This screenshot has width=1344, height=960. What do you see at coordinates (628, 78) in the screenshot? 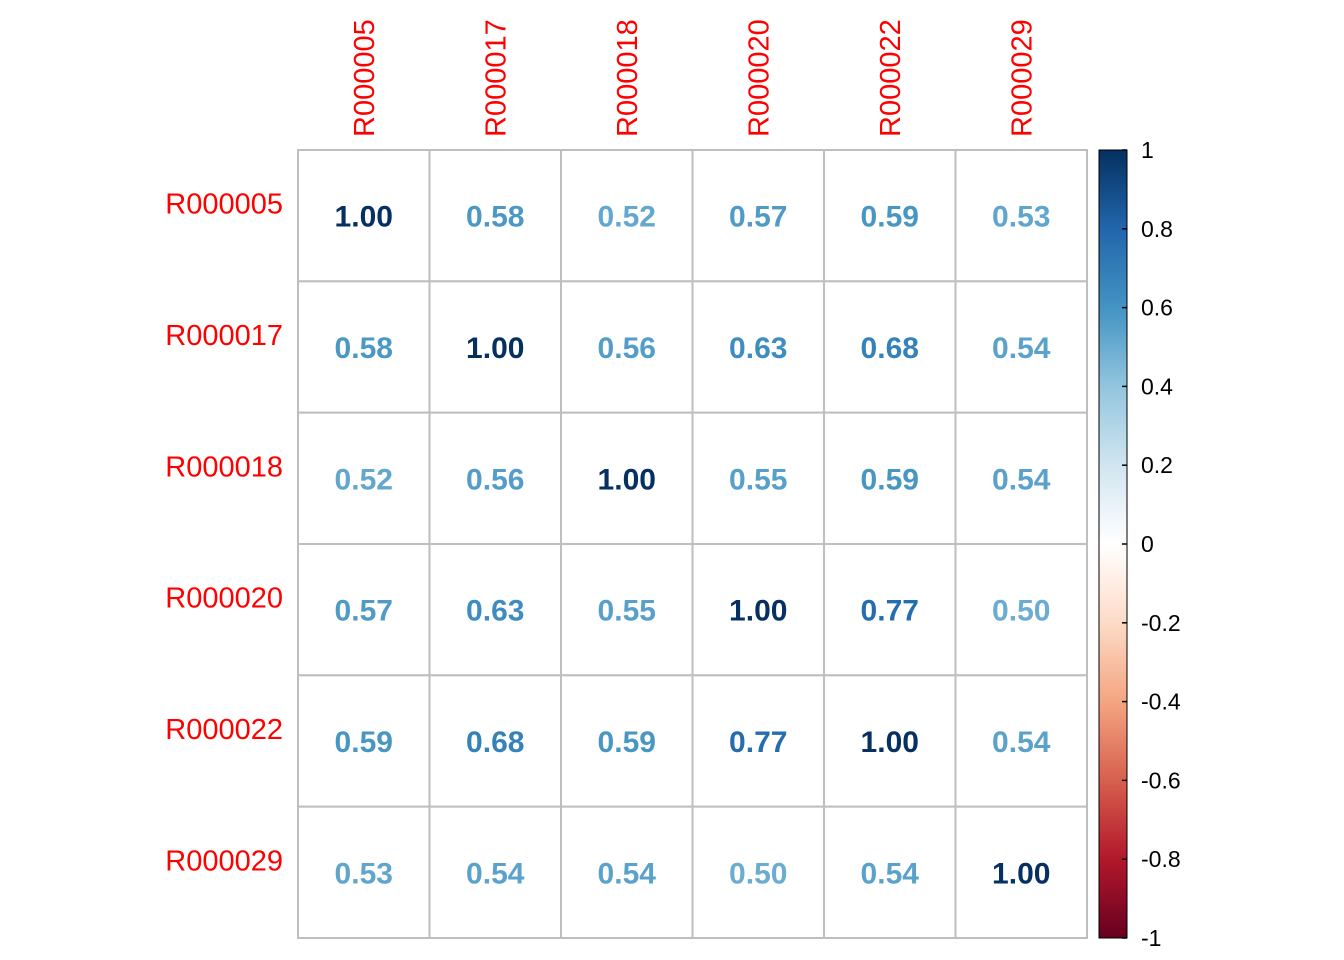
I see `column-label: R000018` at bounding box center [628, 78].